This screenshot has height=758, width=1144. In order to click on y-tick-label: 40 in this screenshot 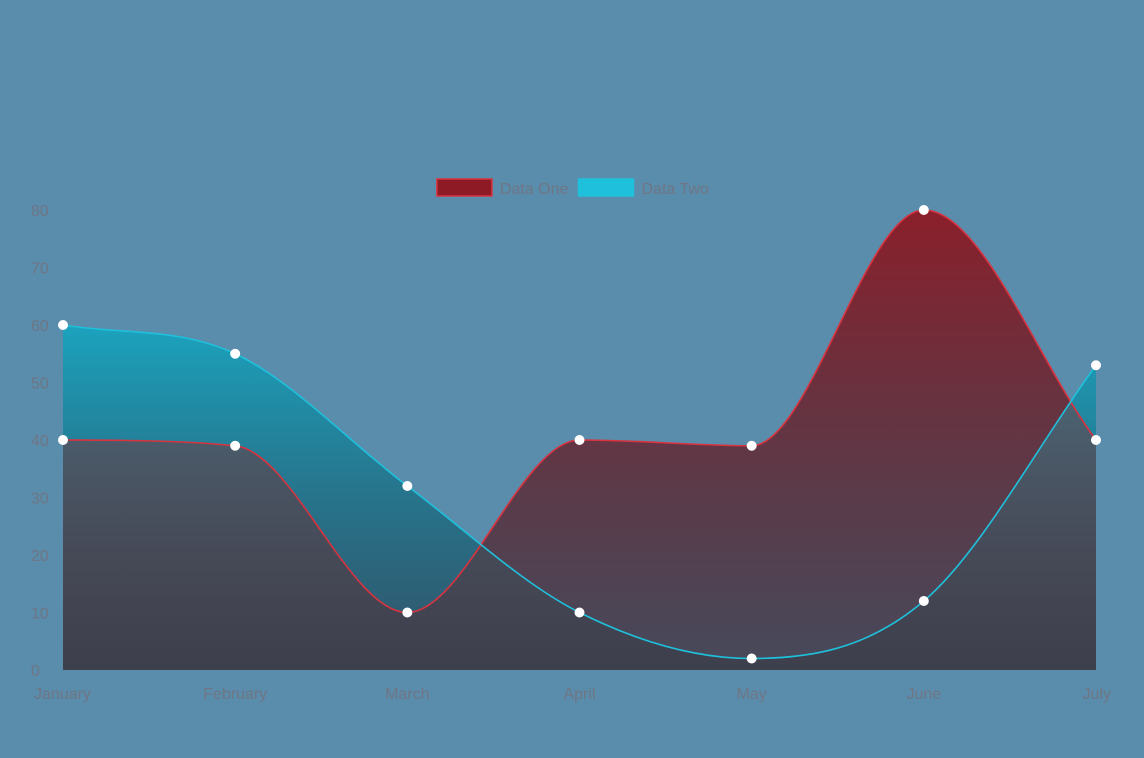, I will do `click(40, 441)`.